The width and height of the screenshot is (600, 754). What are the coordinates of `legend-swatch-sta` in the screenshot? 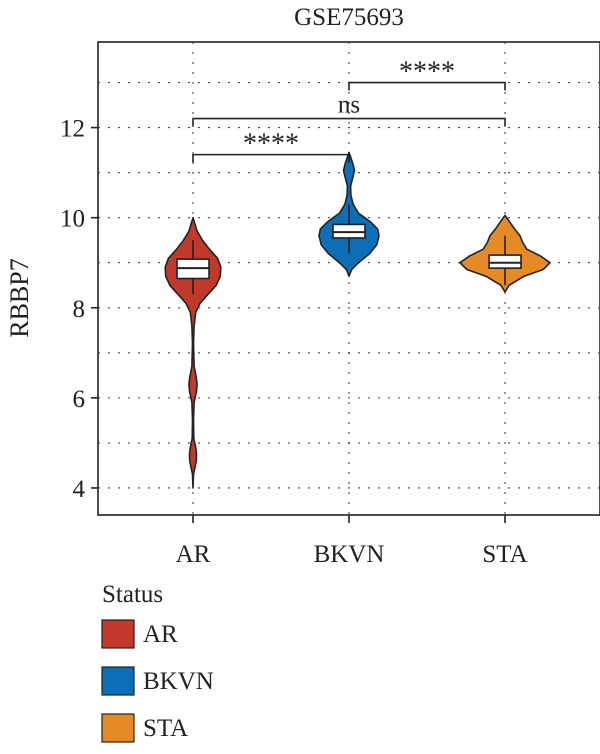 It's located at (118, 728).